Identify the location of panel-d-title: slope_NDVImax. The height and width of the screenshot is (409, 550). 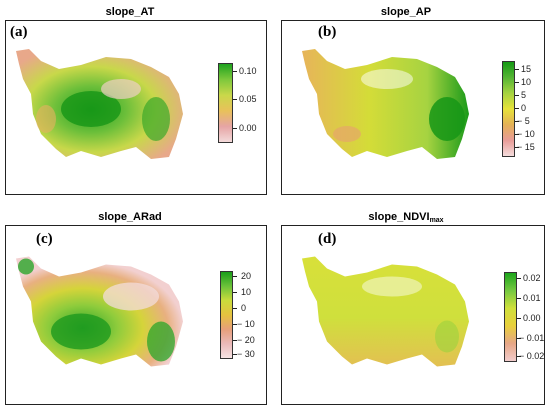
(406, 217).